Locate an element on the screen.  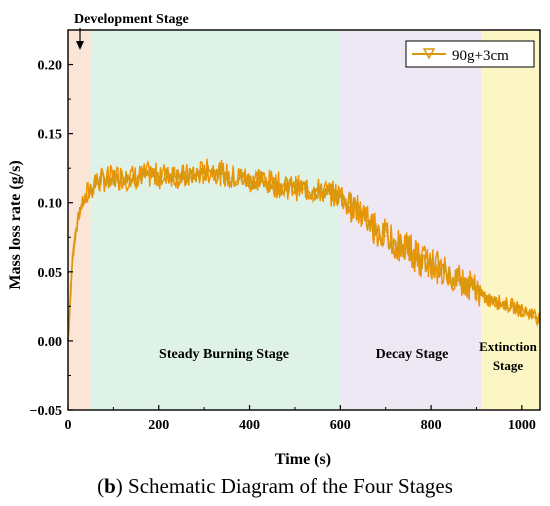
x-tick-label: 600 is located at coordinates (340, 425).